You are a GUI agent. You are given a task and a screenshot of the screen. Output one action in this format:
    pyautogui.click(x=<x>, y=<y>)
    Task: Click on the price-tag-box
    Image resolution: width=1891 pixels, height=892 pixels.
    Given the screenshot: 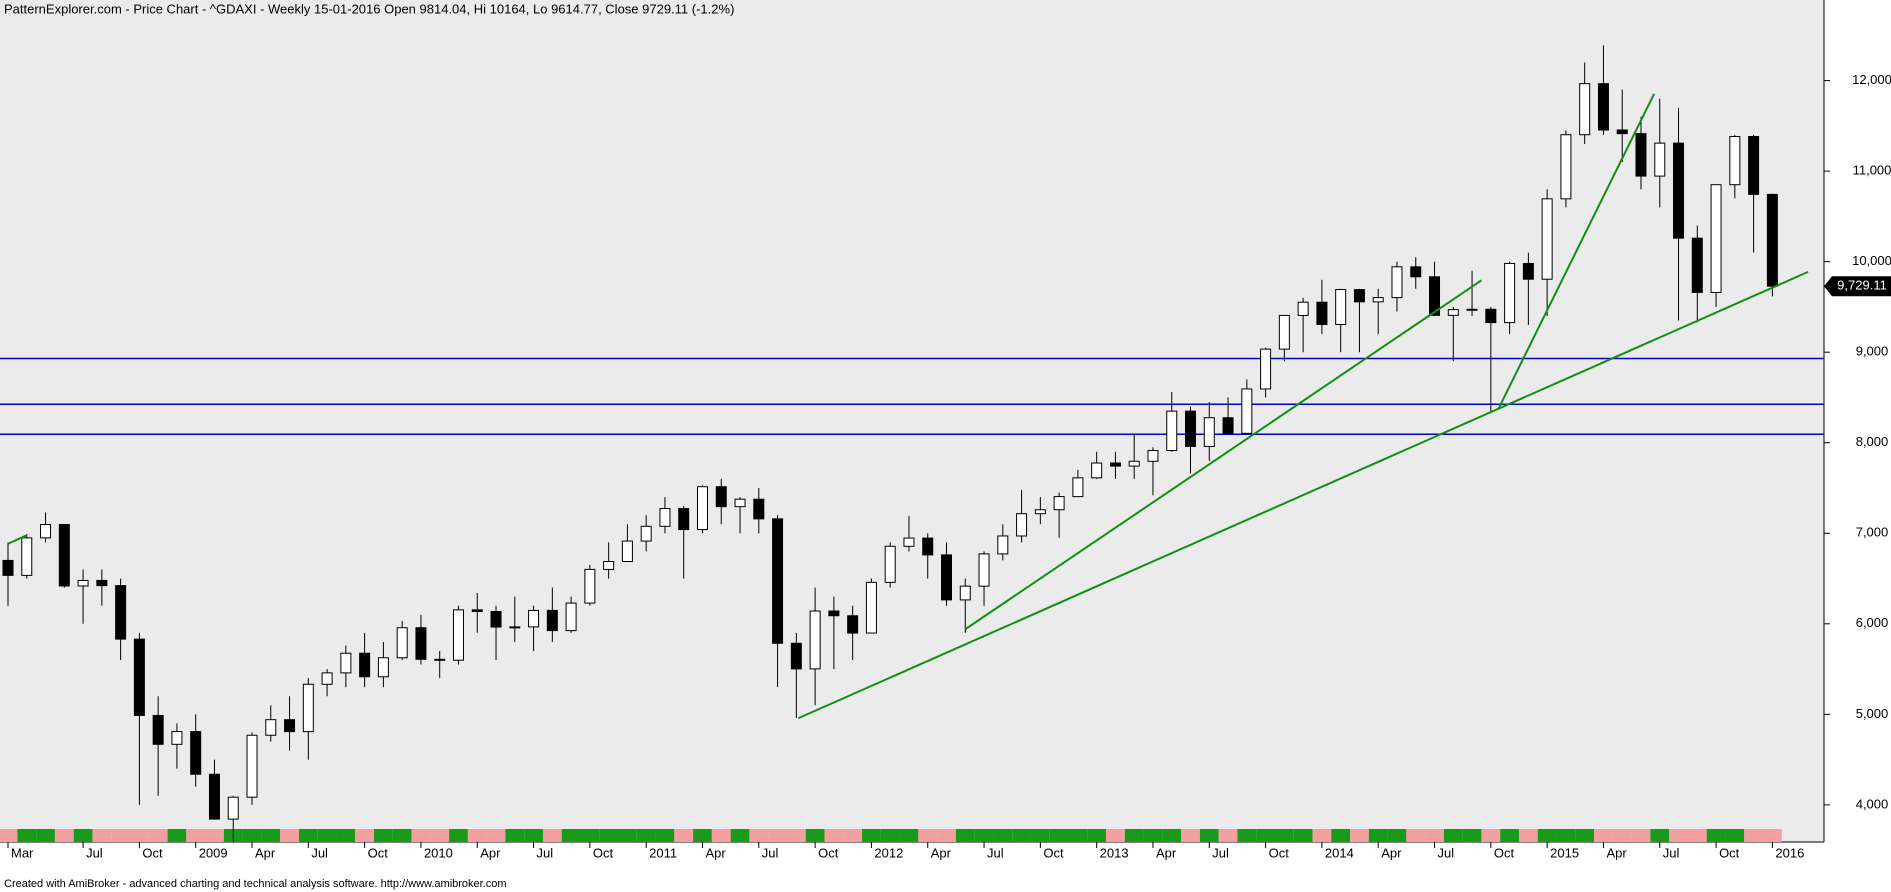 What is the action you would take?
    pyautogui.click(x=1857, y=286)
    